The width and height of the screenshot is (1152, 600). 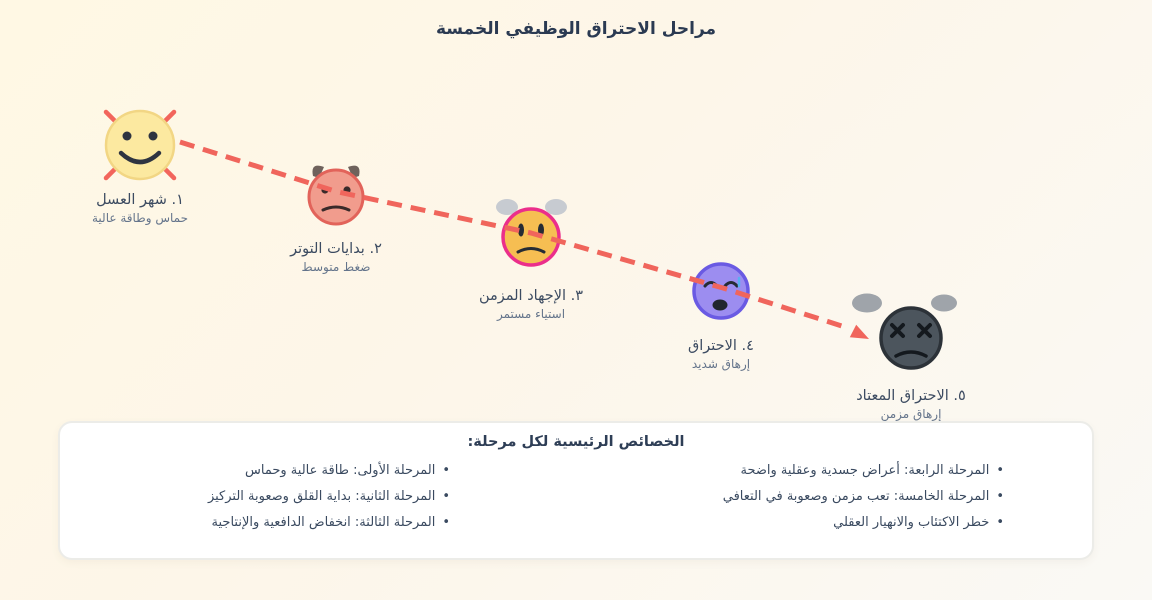 What do you see at coordinates (790, 522) in the screenshot?
I see `list-item: • خطر الاكتئاب والانهيار العقلي` at bounding box center [790, 522].